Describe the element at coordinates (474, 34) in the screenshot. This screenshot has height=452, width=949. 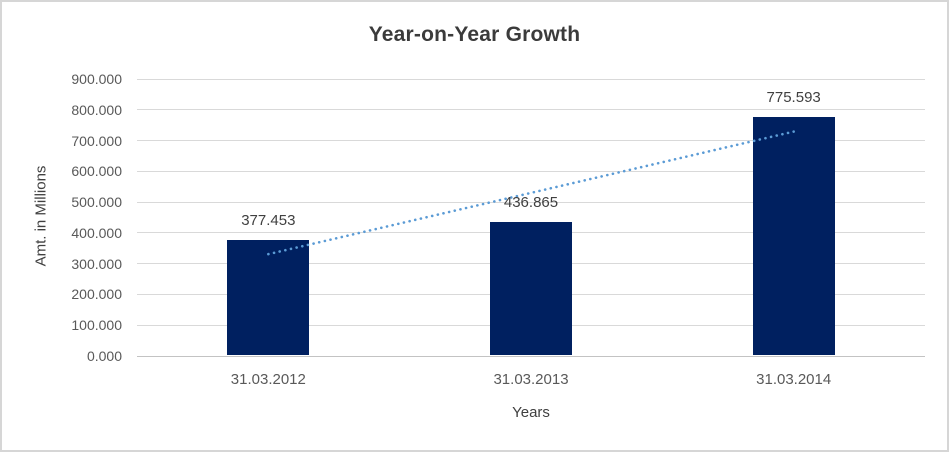
I see `chart-title: Year-on-Year Growth` at that location.